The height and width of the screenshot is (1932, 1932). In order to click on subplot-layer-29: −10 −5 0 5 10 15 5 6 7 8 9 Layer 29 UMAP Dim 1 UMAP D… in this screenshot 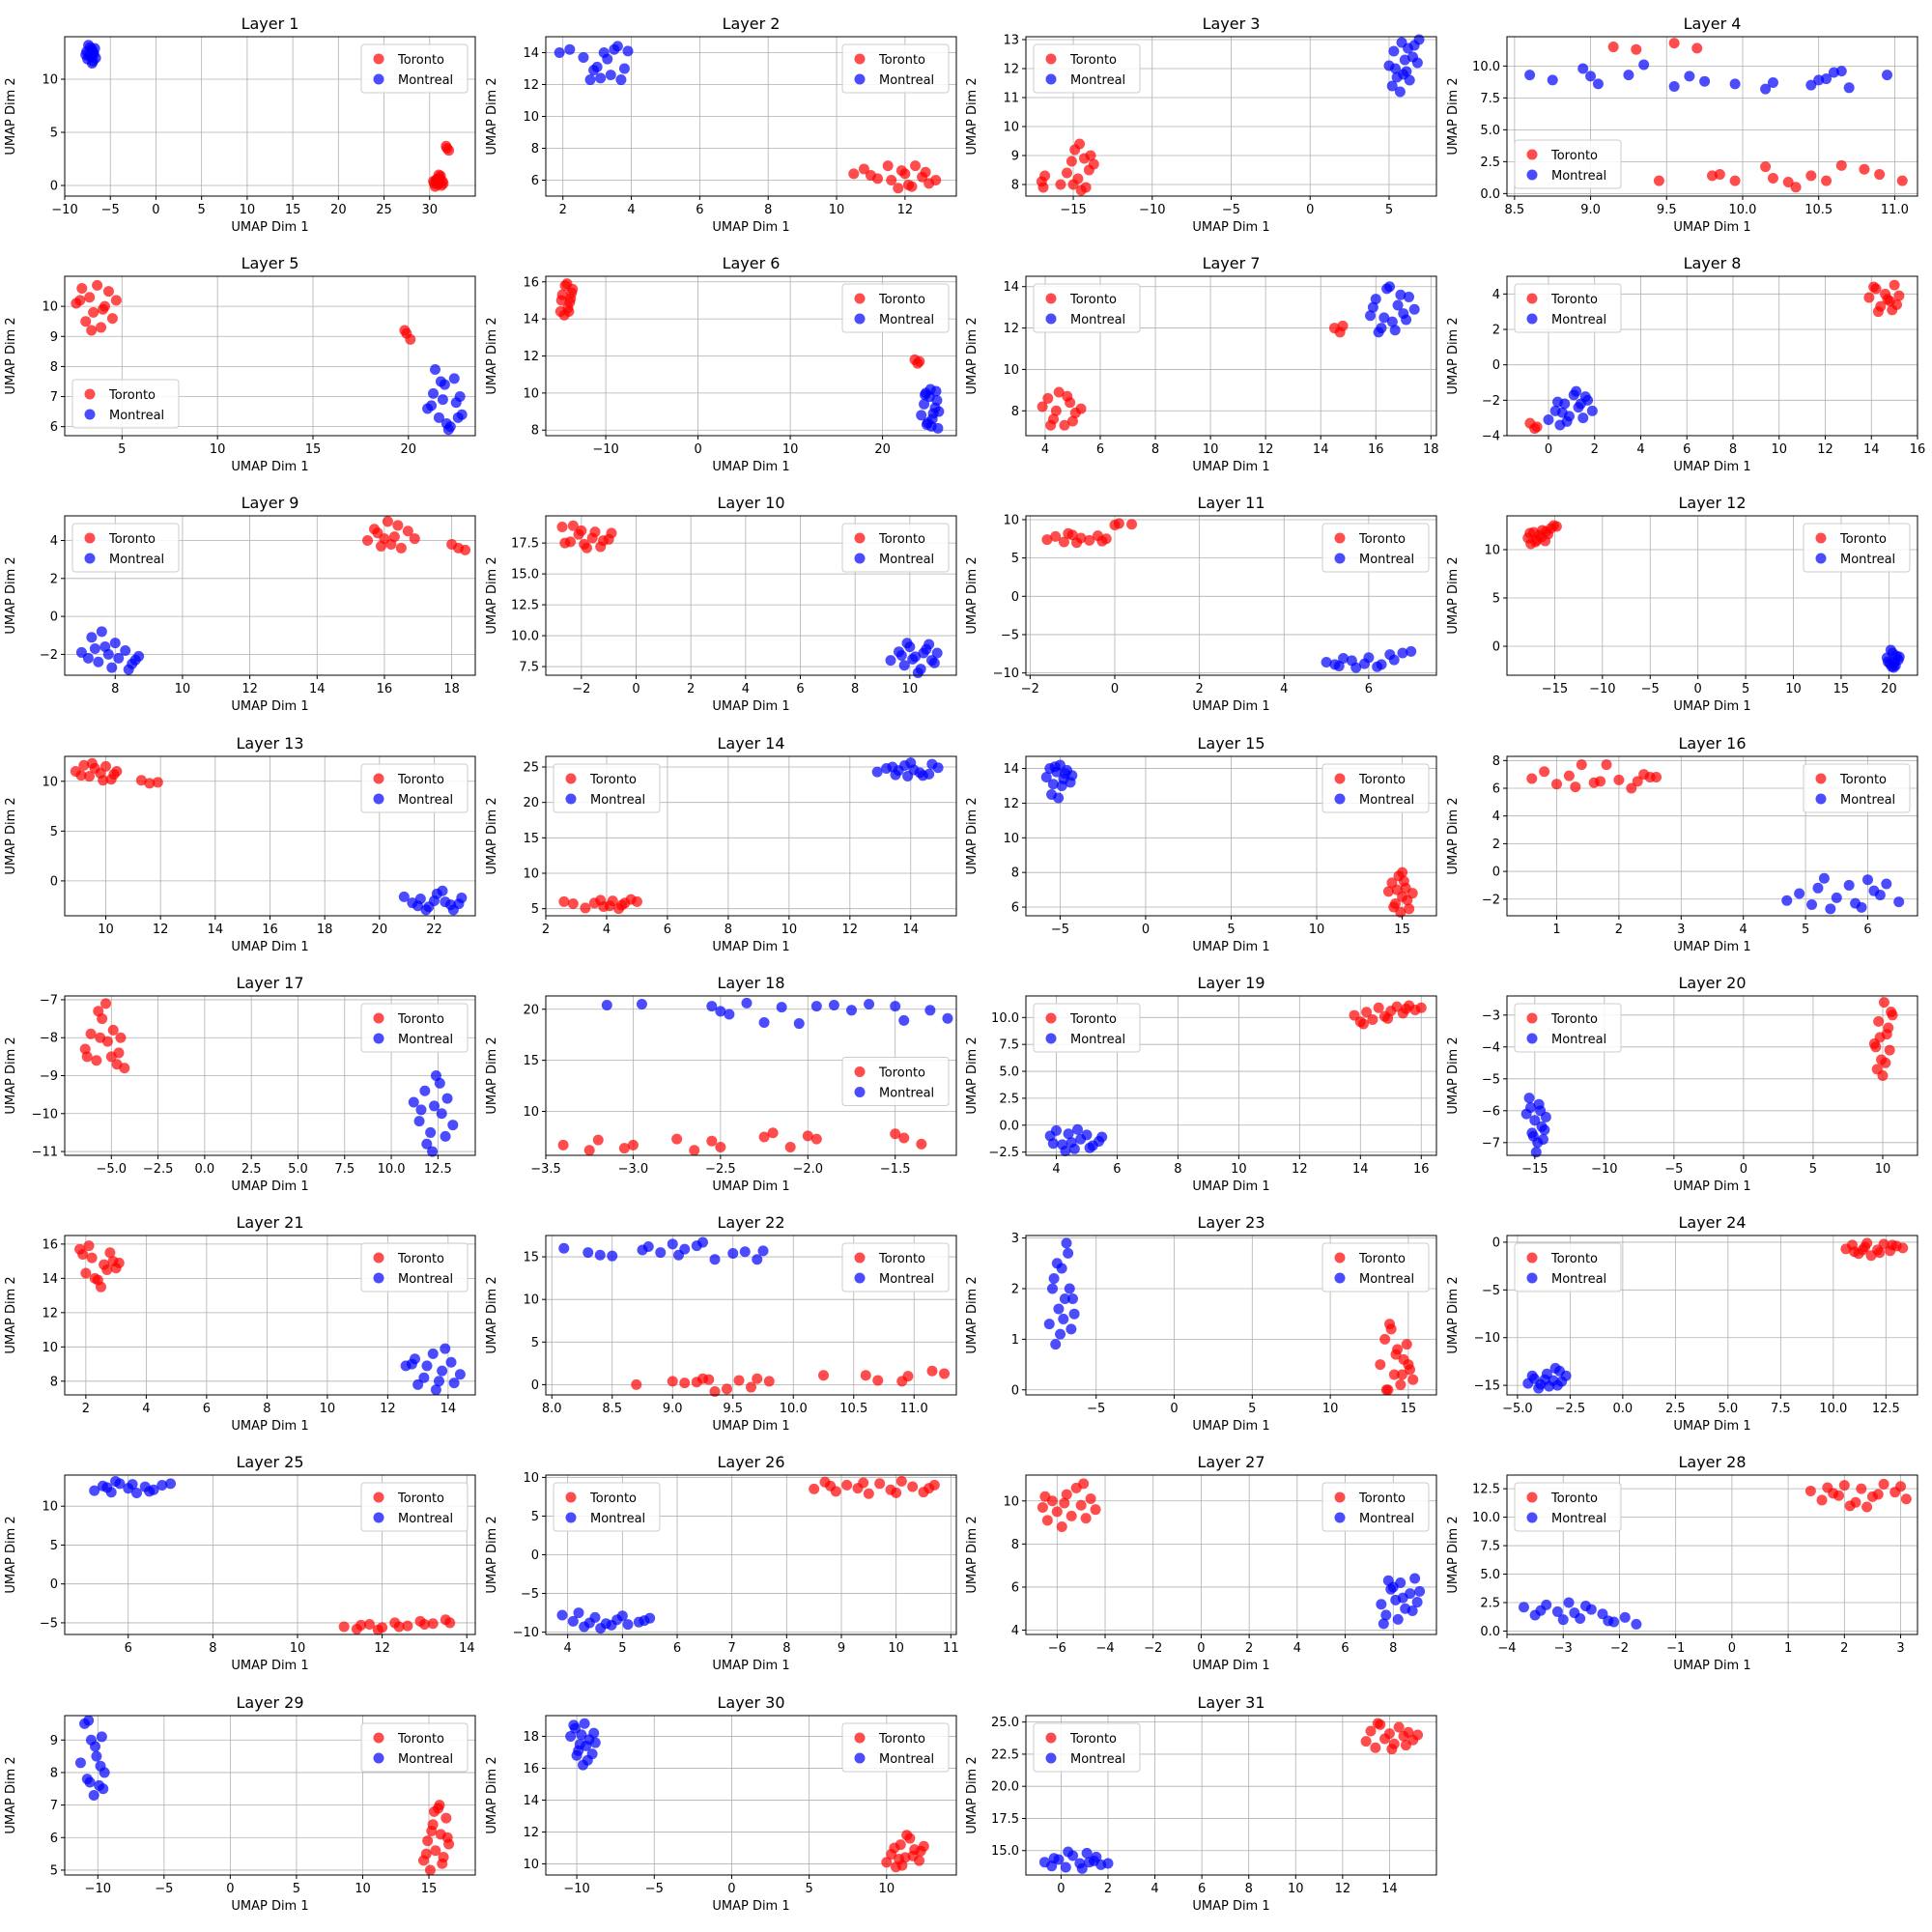, I will do `click(240, 1803)`.